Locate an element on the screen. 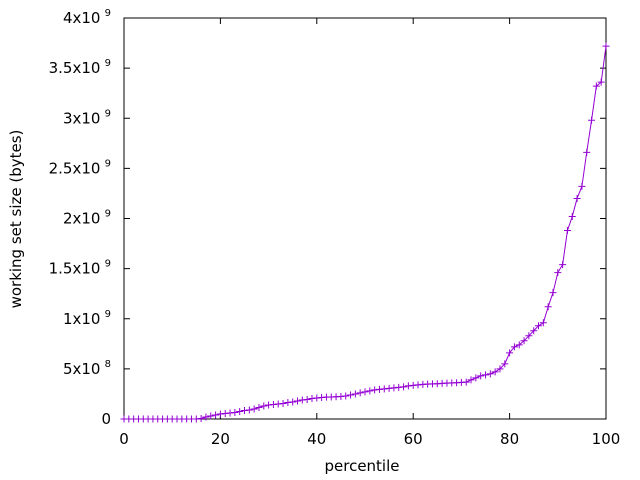  x-tick-label: 20 is located at coordinates (220, 439).